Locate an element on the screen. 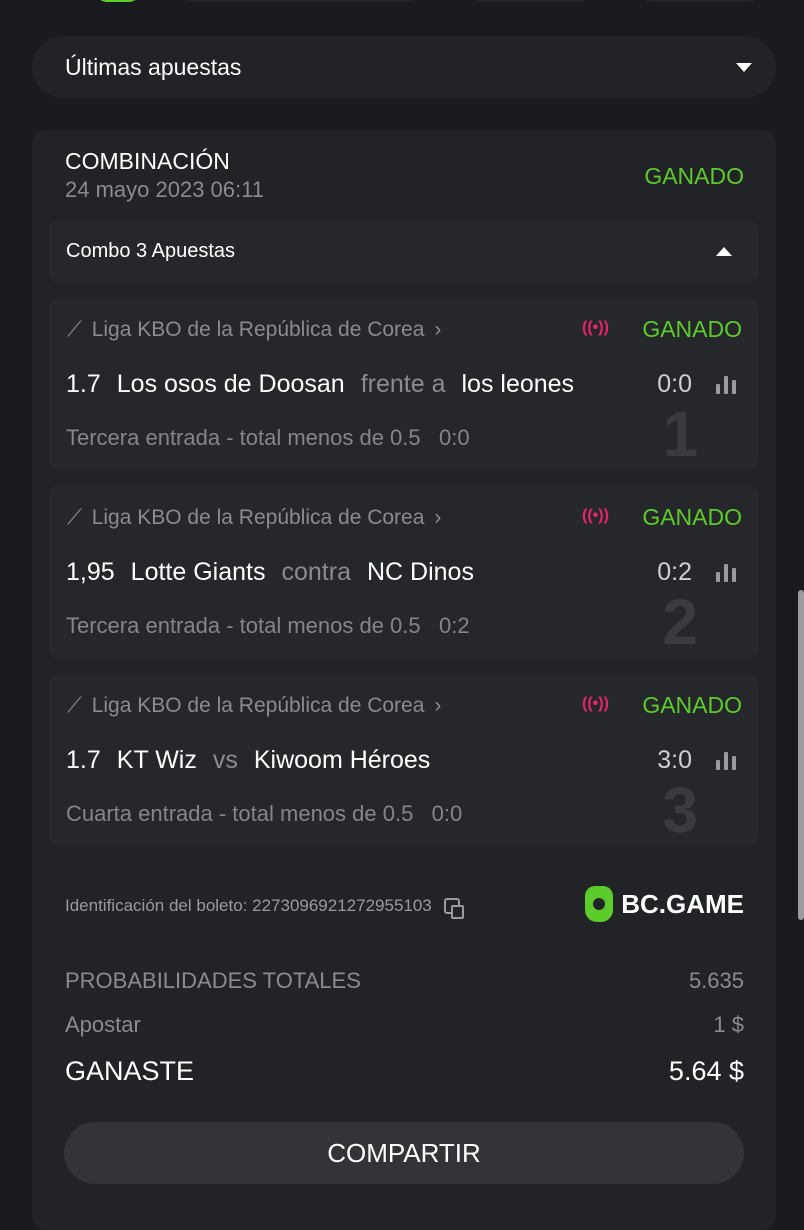  away-team: Kiwoom Héroes is located at coordinates (342, 760).